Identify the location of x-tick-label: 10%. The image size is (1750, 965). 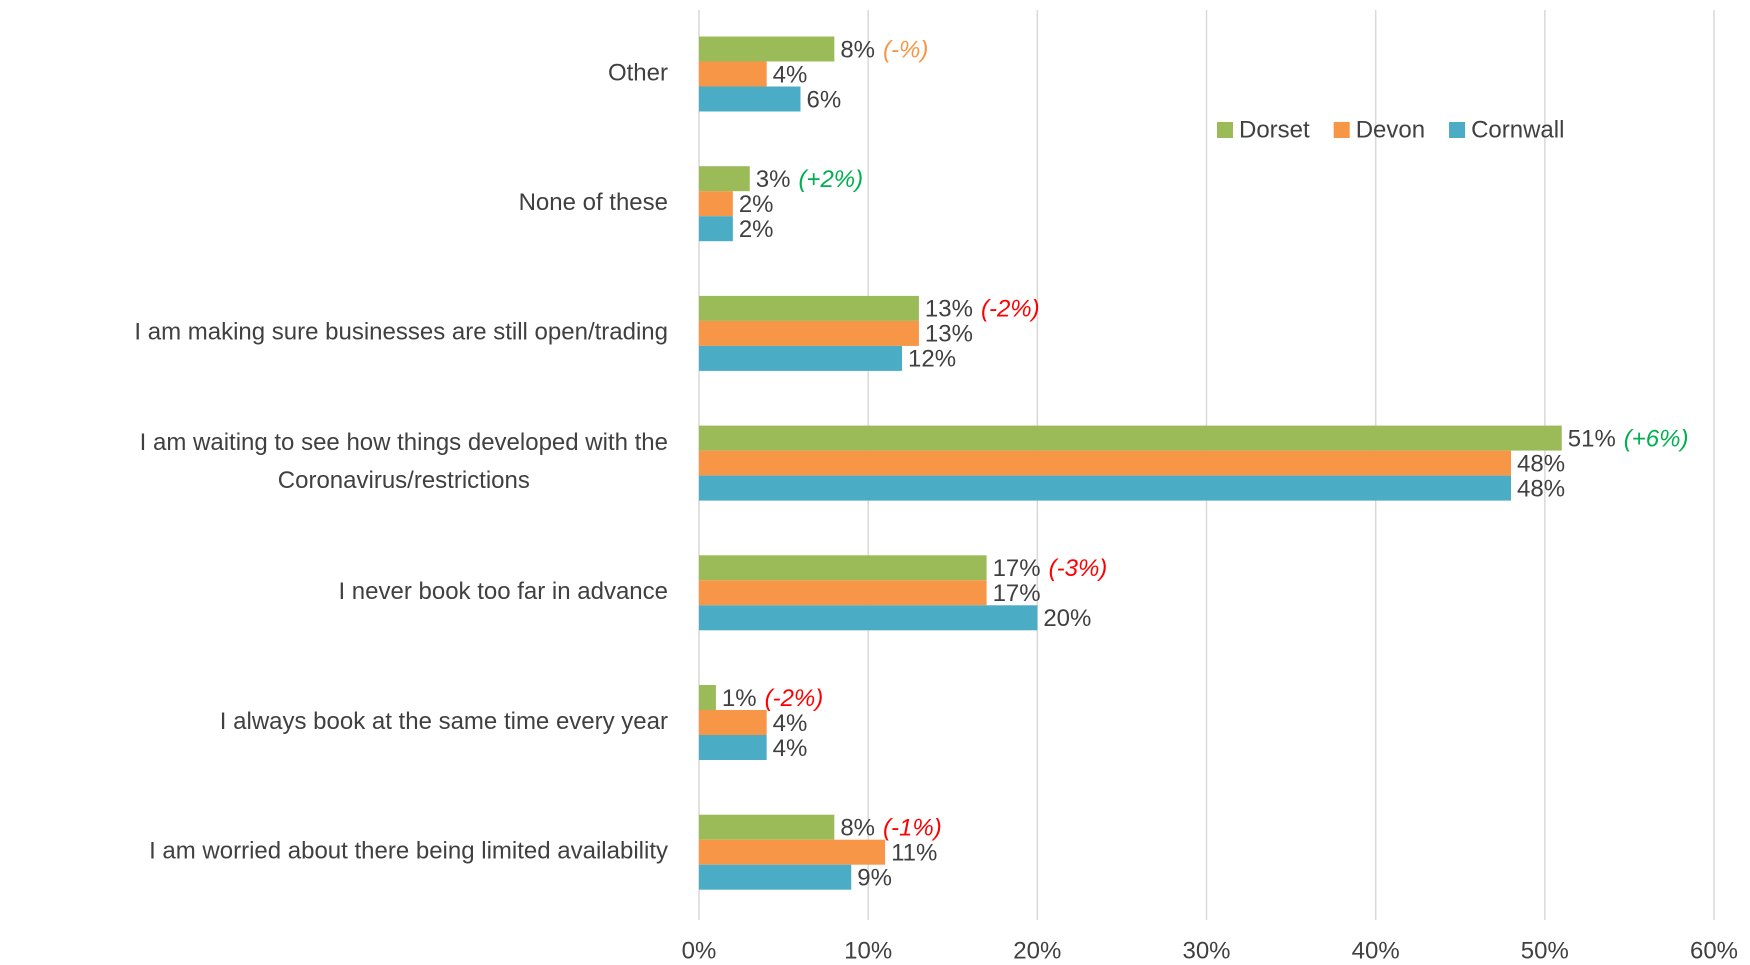
(868, 950).